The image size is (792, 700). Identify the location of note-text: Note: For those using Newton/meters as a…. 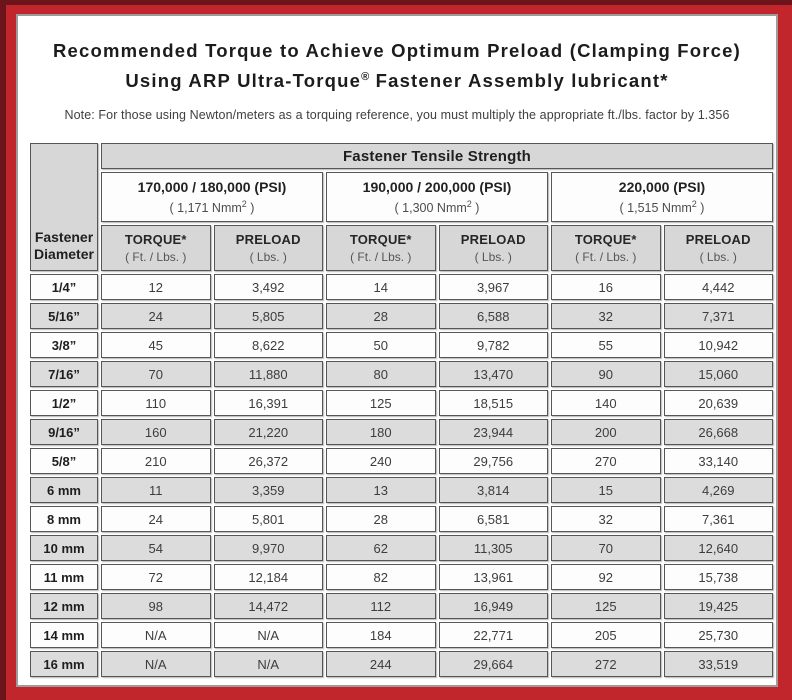
(397, 115).